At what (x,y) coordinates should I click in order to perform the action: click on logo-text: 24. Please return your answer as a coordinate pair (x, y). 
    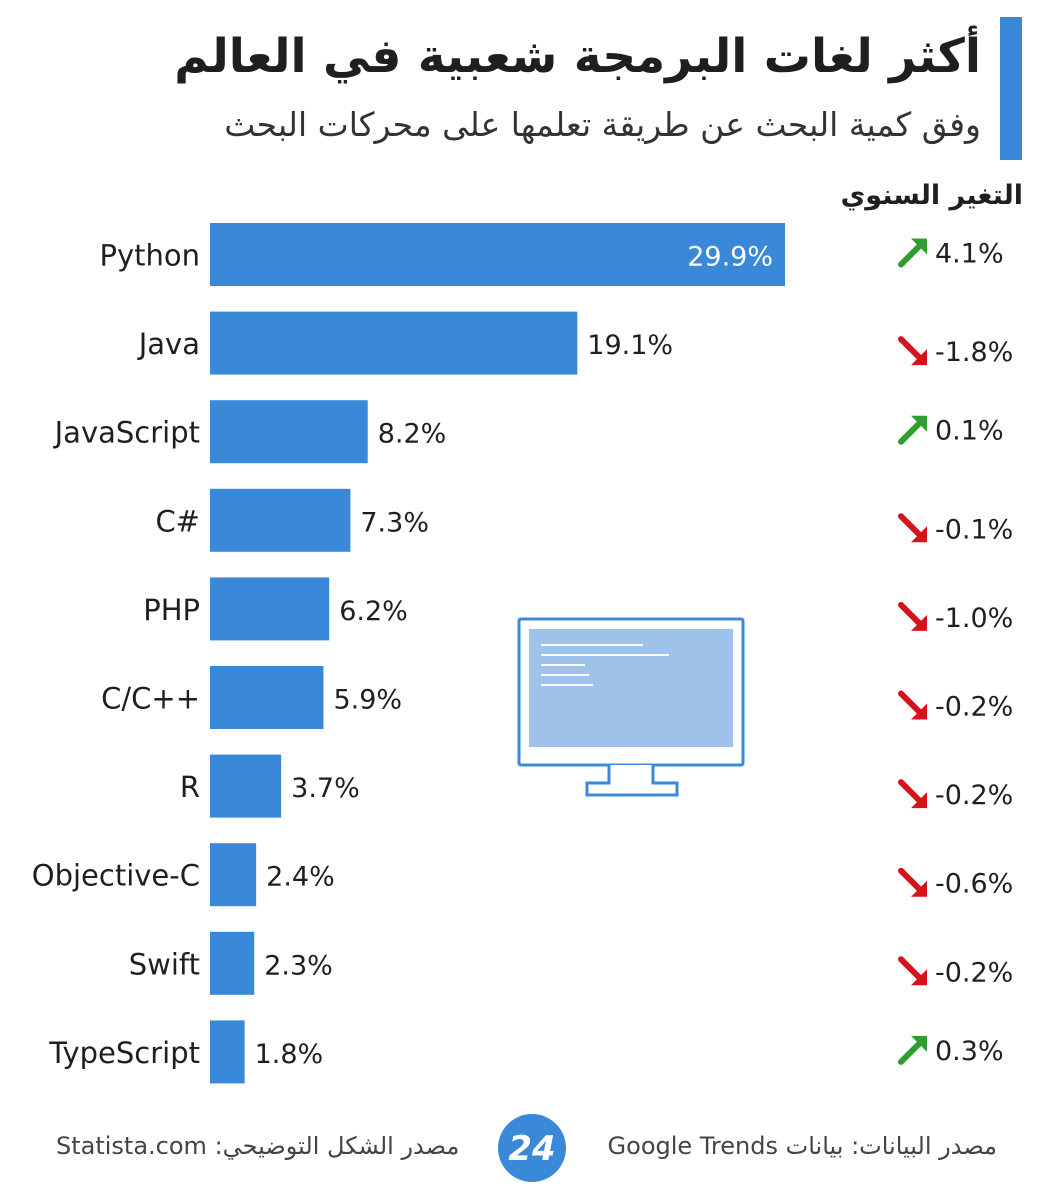
    Looking at the image, I should click on (531, 1149).